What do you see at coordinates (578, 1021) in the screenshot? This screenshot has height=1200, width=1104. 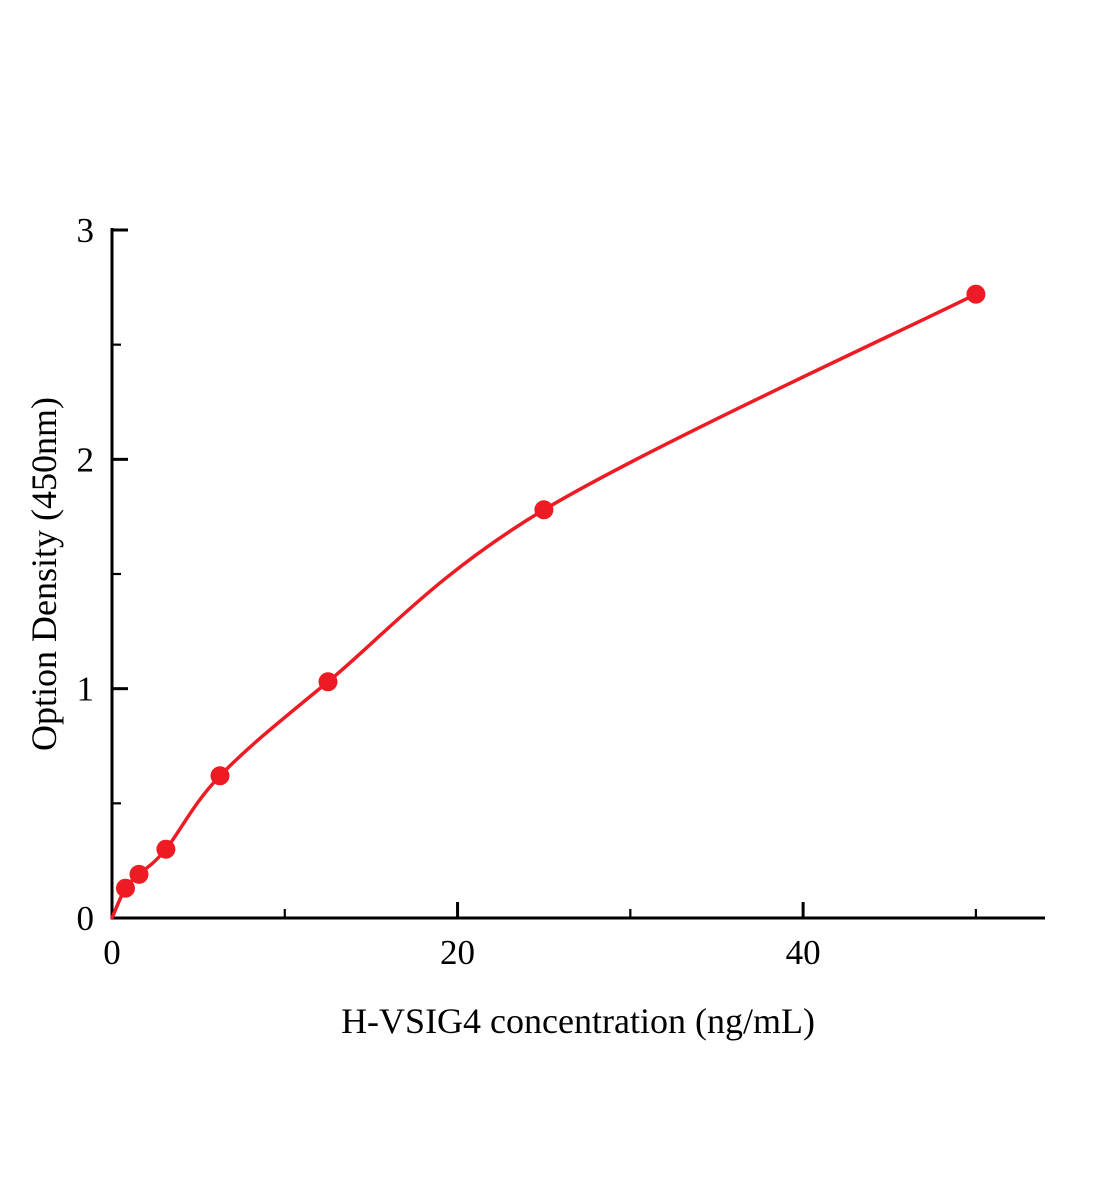 I see `x-axis-label: H-VSIG4 concentration (ng/mL)` at bounding box center [578, 1021].